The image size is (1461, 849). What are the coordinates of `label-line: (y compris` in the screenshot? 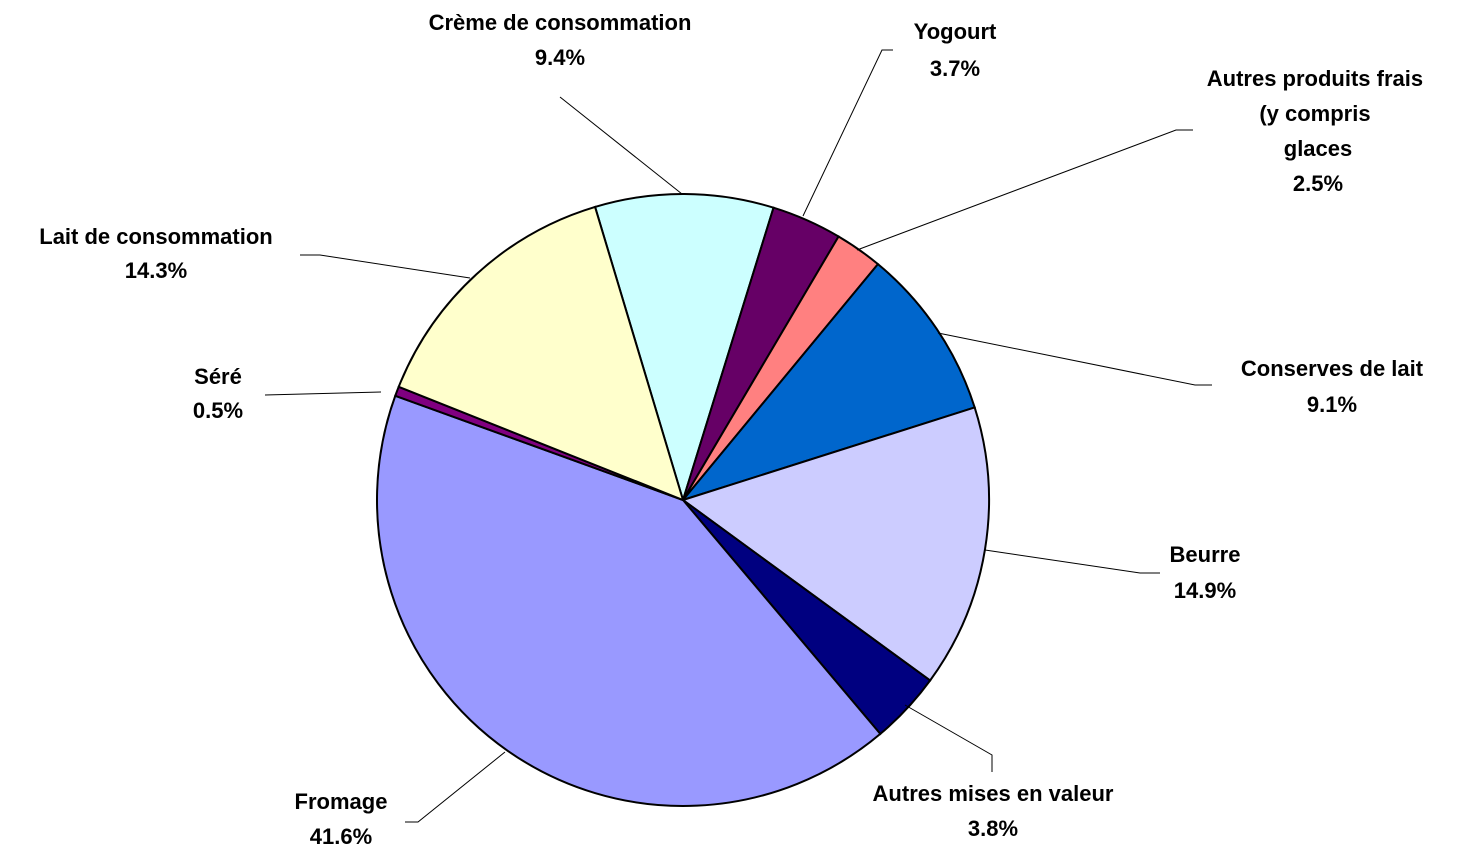 It's located at (1317, 113).